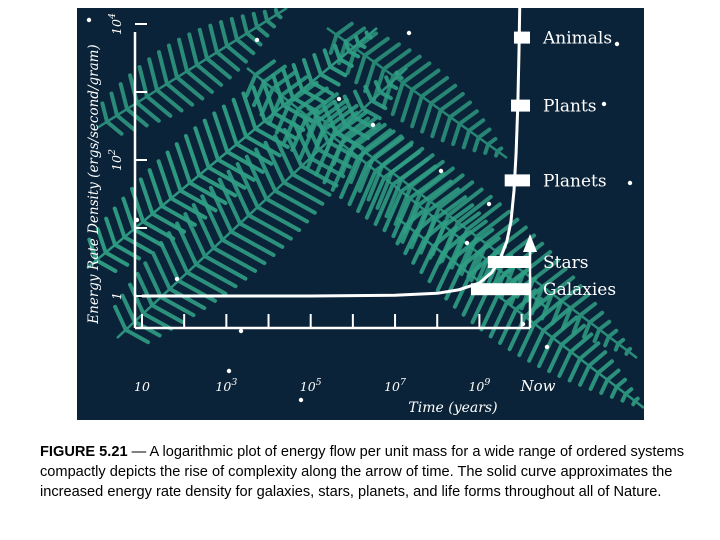  Describe the element at coordinates (517, 180) in the screenshot. I see `bar-planets` at that location.